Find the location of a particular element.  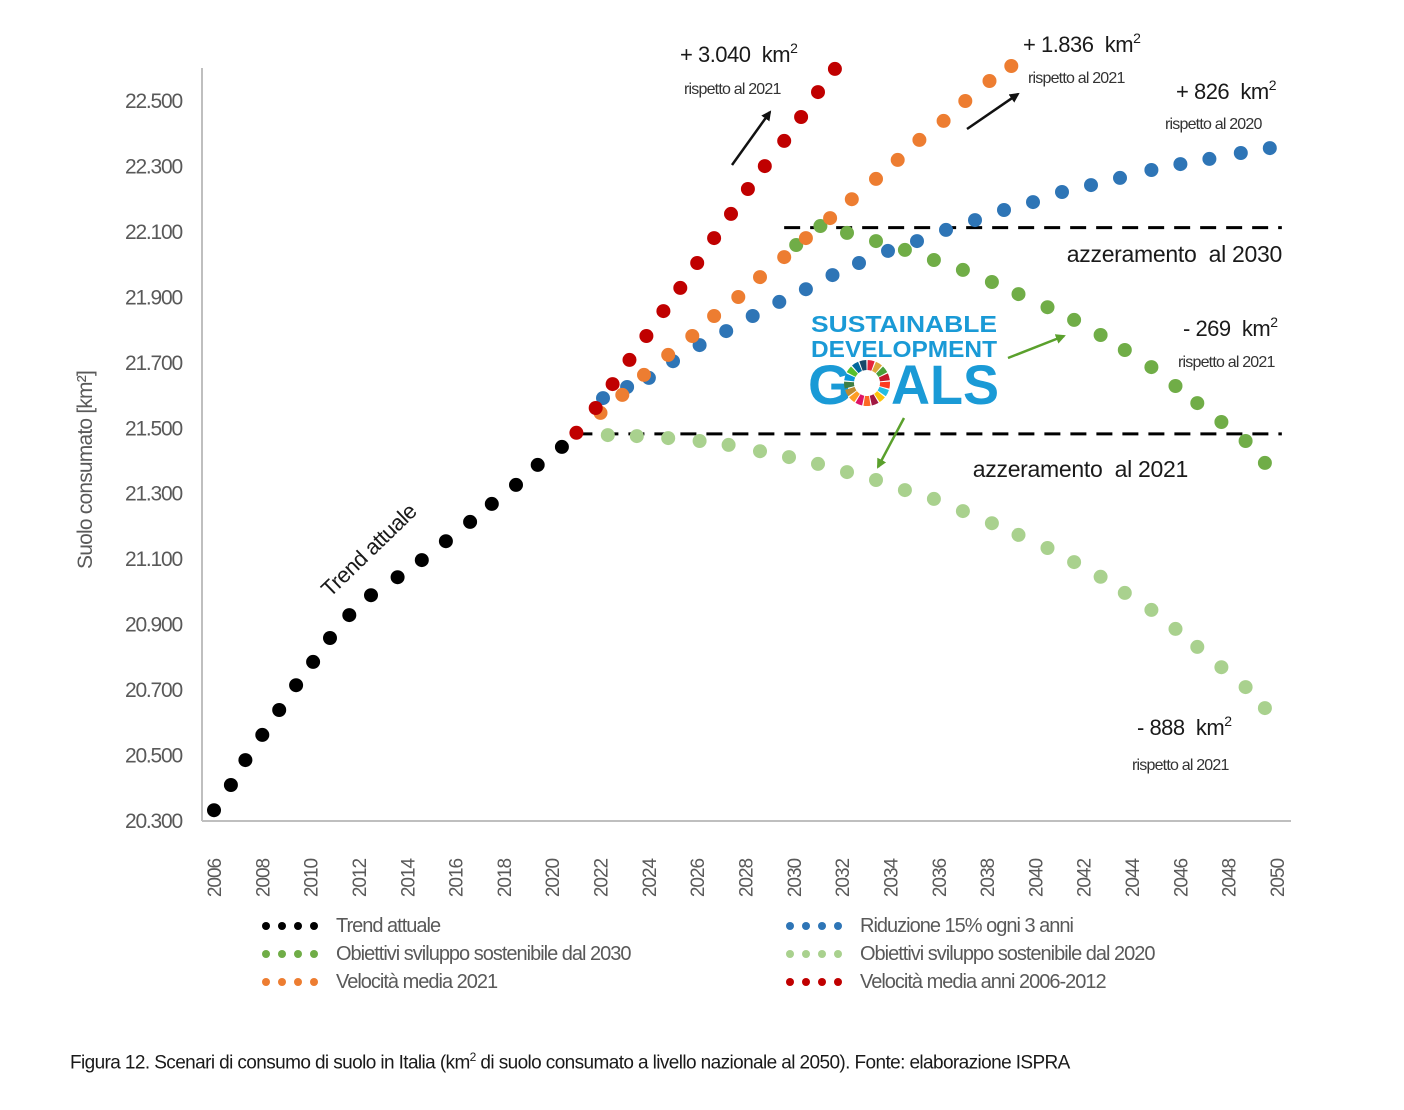

legend-item: Riduzione 15% ogni 3 anni is located at coordinates (930, 926).